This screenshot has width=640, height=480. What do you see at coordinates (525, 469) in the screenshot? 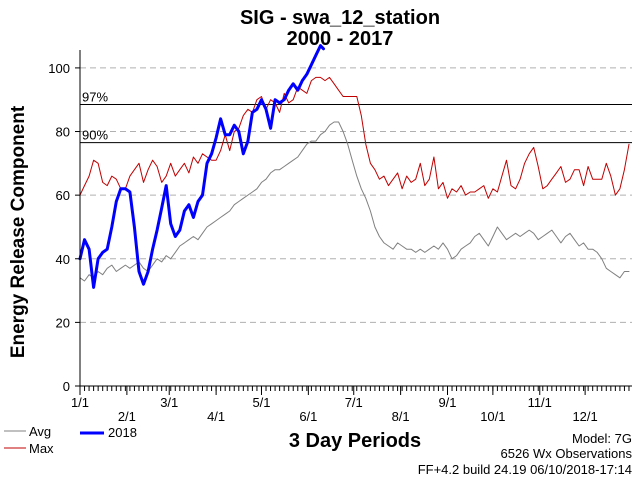
I see `build-label: FF+4.2 build 24.19 06/10/2018-17:14` at bounding box center [525, 469].